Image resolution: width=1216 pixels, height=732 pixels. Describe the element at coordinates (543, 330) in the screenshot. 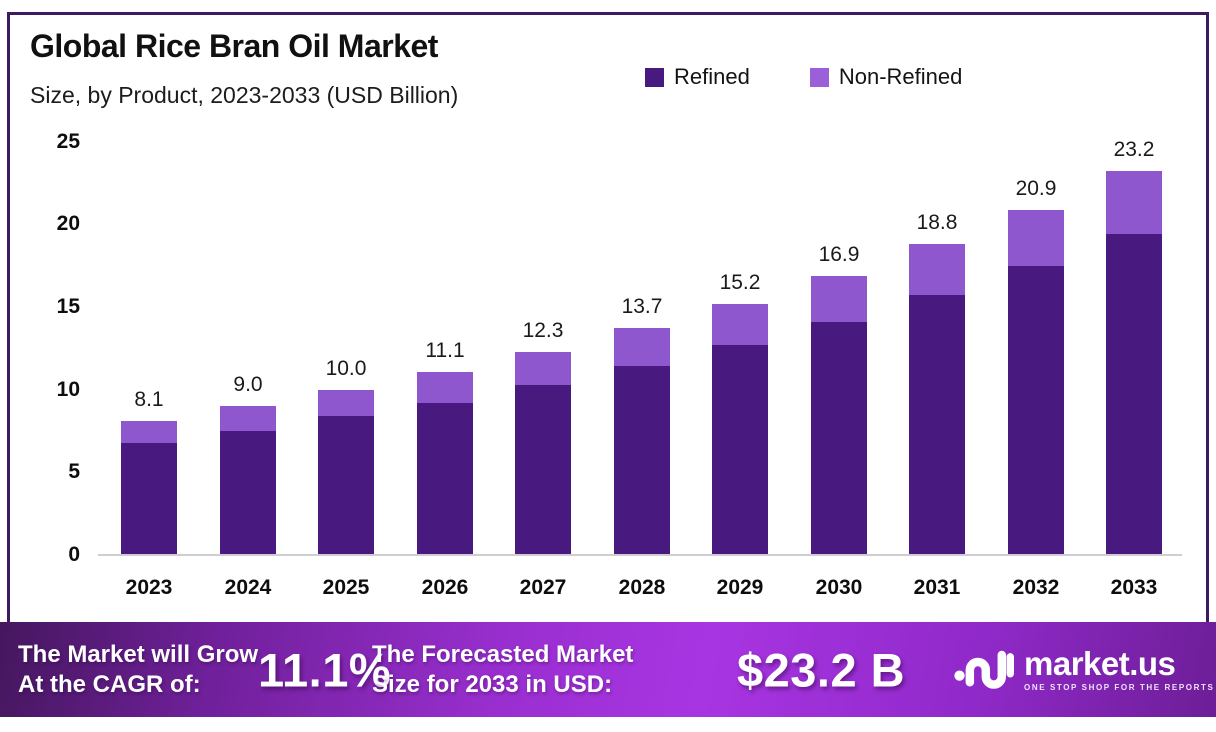

I see `bar-total-label-2027: 12.3` at that location.